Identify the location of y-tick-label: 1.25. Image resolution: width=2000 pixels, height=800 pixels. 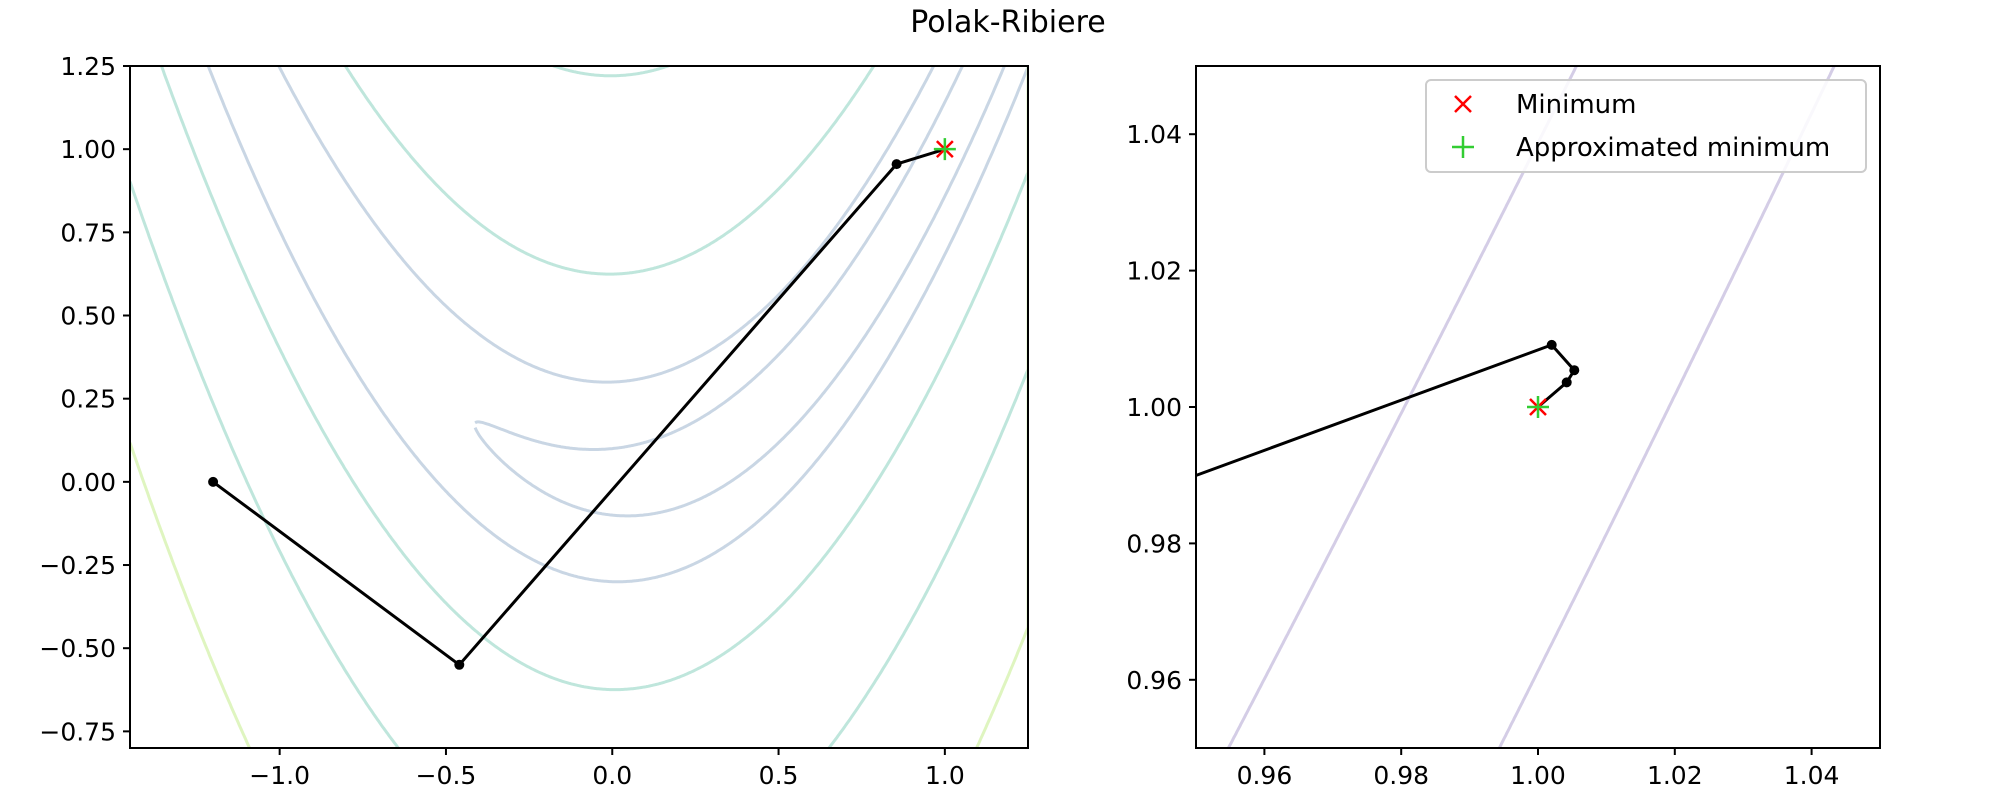
(88, 66).